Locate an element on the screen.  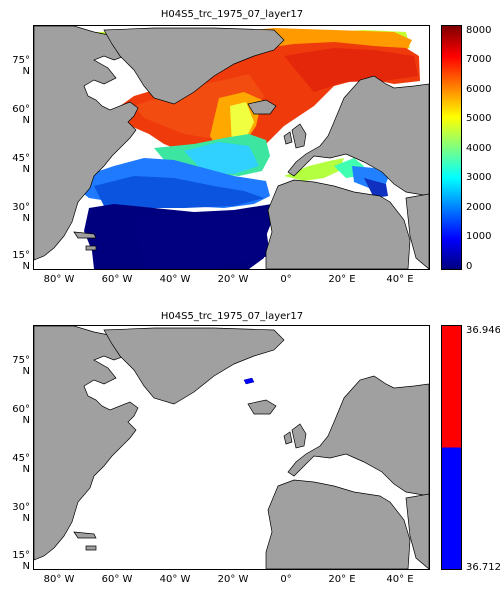
lon-label-20e-b: 20° E is located at coordinates (342, 579).